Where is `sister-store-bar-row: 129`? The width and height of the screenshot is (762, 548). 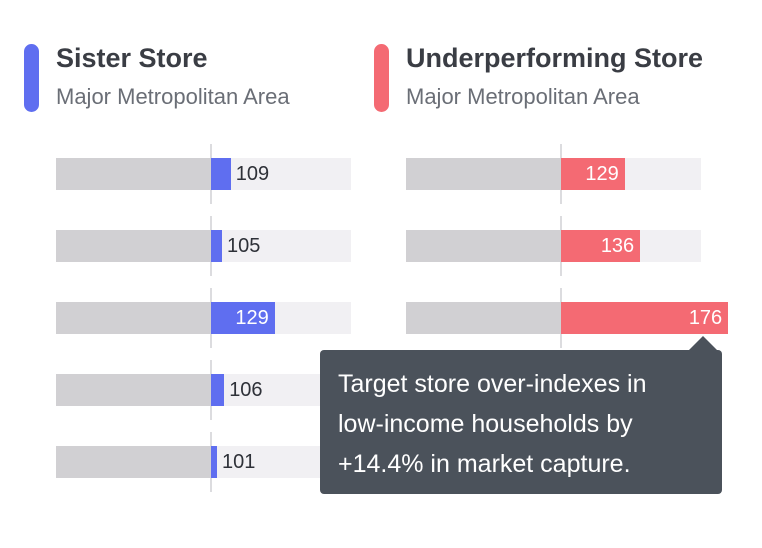
sister-store-bar-row: 129 is located at coordinates (212, 318).